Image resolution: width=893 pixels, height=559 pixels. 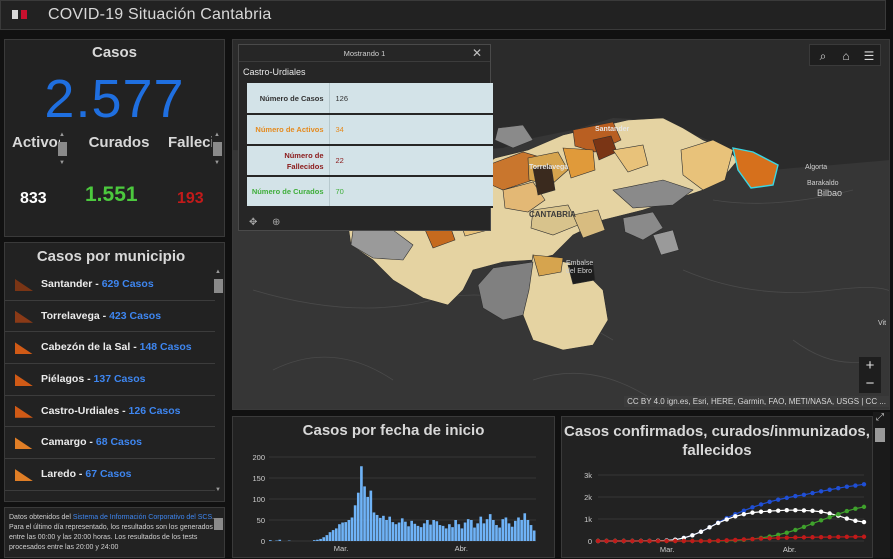 I want to click on list-icon: ☰, so click(x=869, y=56).